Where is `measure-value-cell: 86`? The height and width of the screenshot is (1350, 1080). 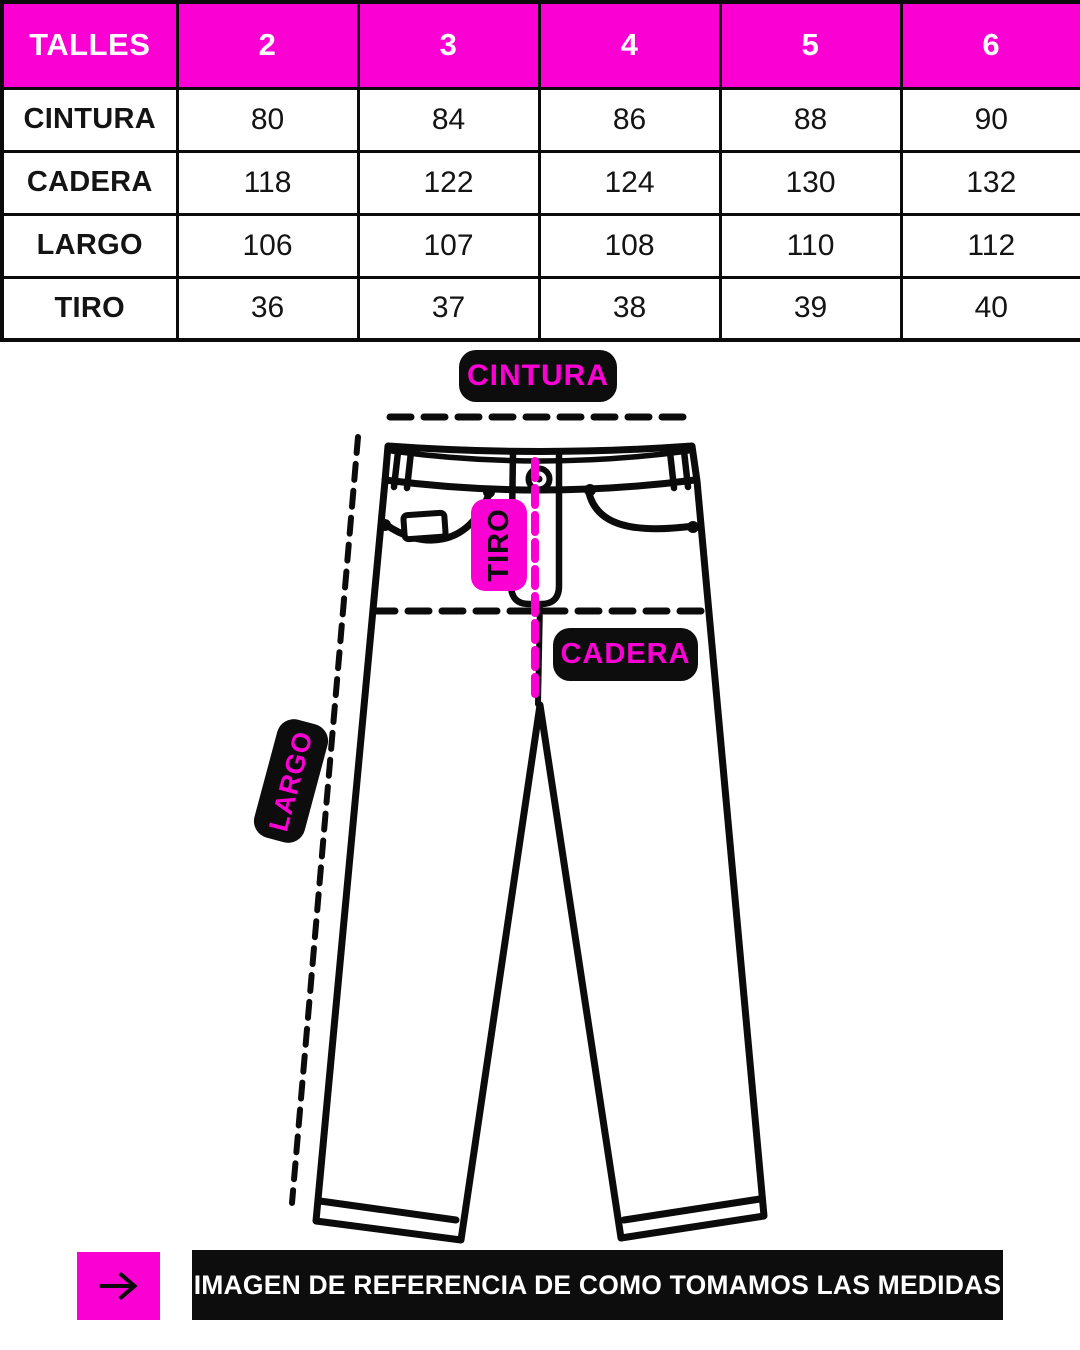 measure-value-cell: 86 is located at coordinates (629, 119).